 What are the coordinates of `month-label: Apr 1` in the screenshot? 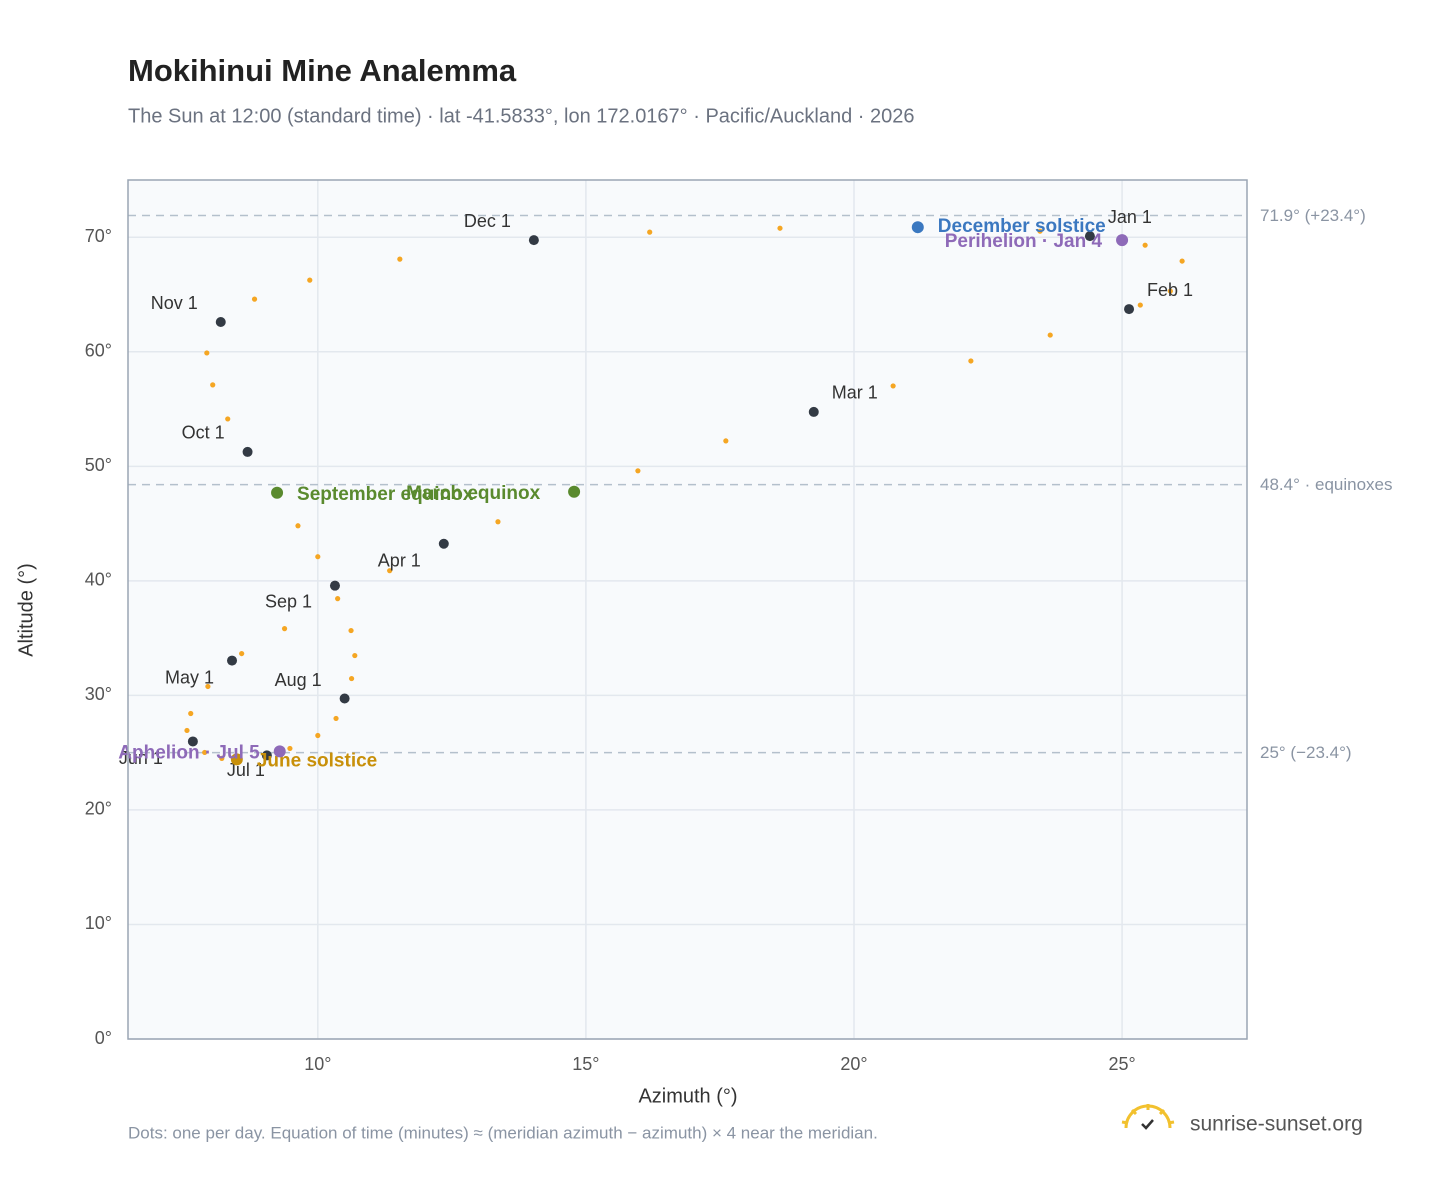 It's located at (399, 561).